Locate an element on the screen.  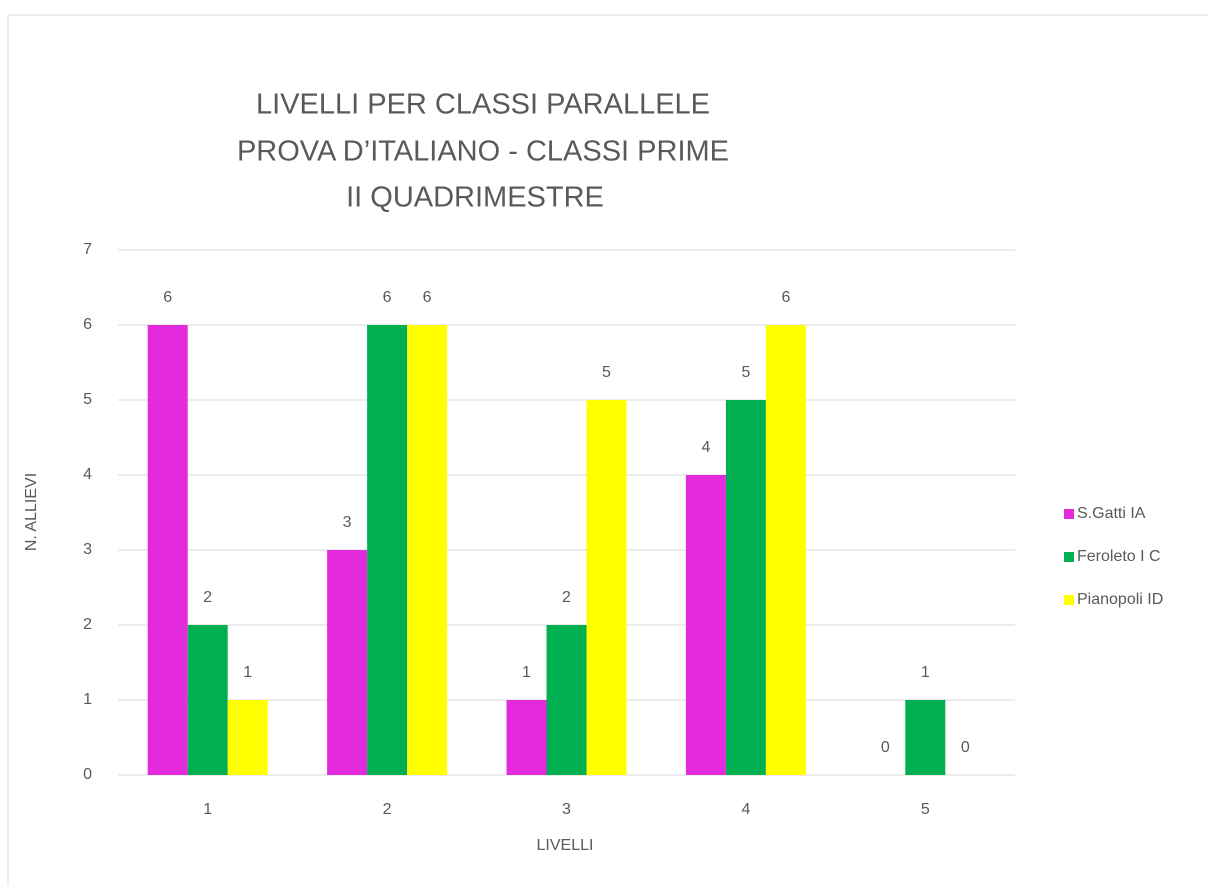
y-tick-label: 0 is located at coordinates (87, 774).